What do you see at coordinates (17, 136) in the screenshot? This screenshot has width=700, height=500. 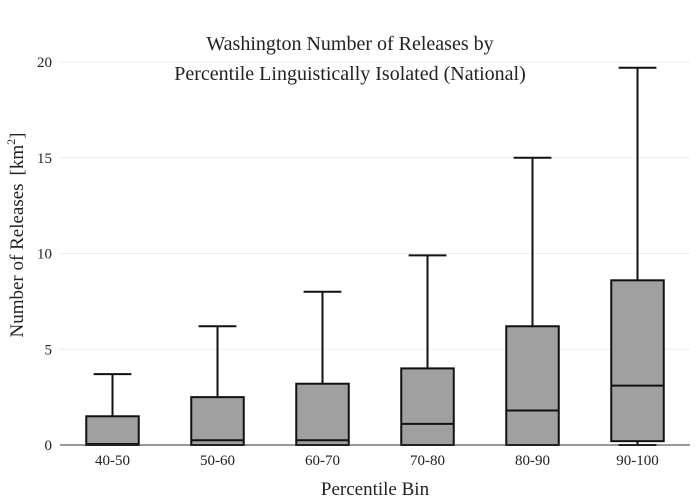 I see `y-axis-title-unit-end: ]` at bounding box center [17, 136].